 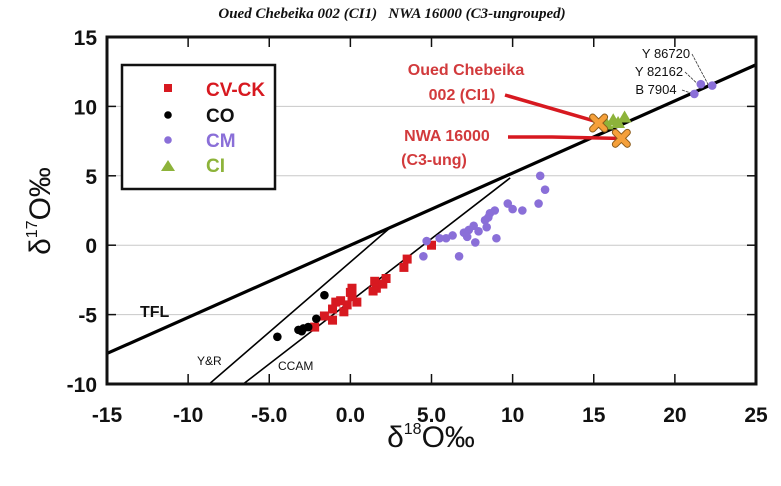 What do you see at coordinates (235, 90) in the screenshot?
I see `legend-label-cv-ck: CV-CK` at bounding box center [235, 90].